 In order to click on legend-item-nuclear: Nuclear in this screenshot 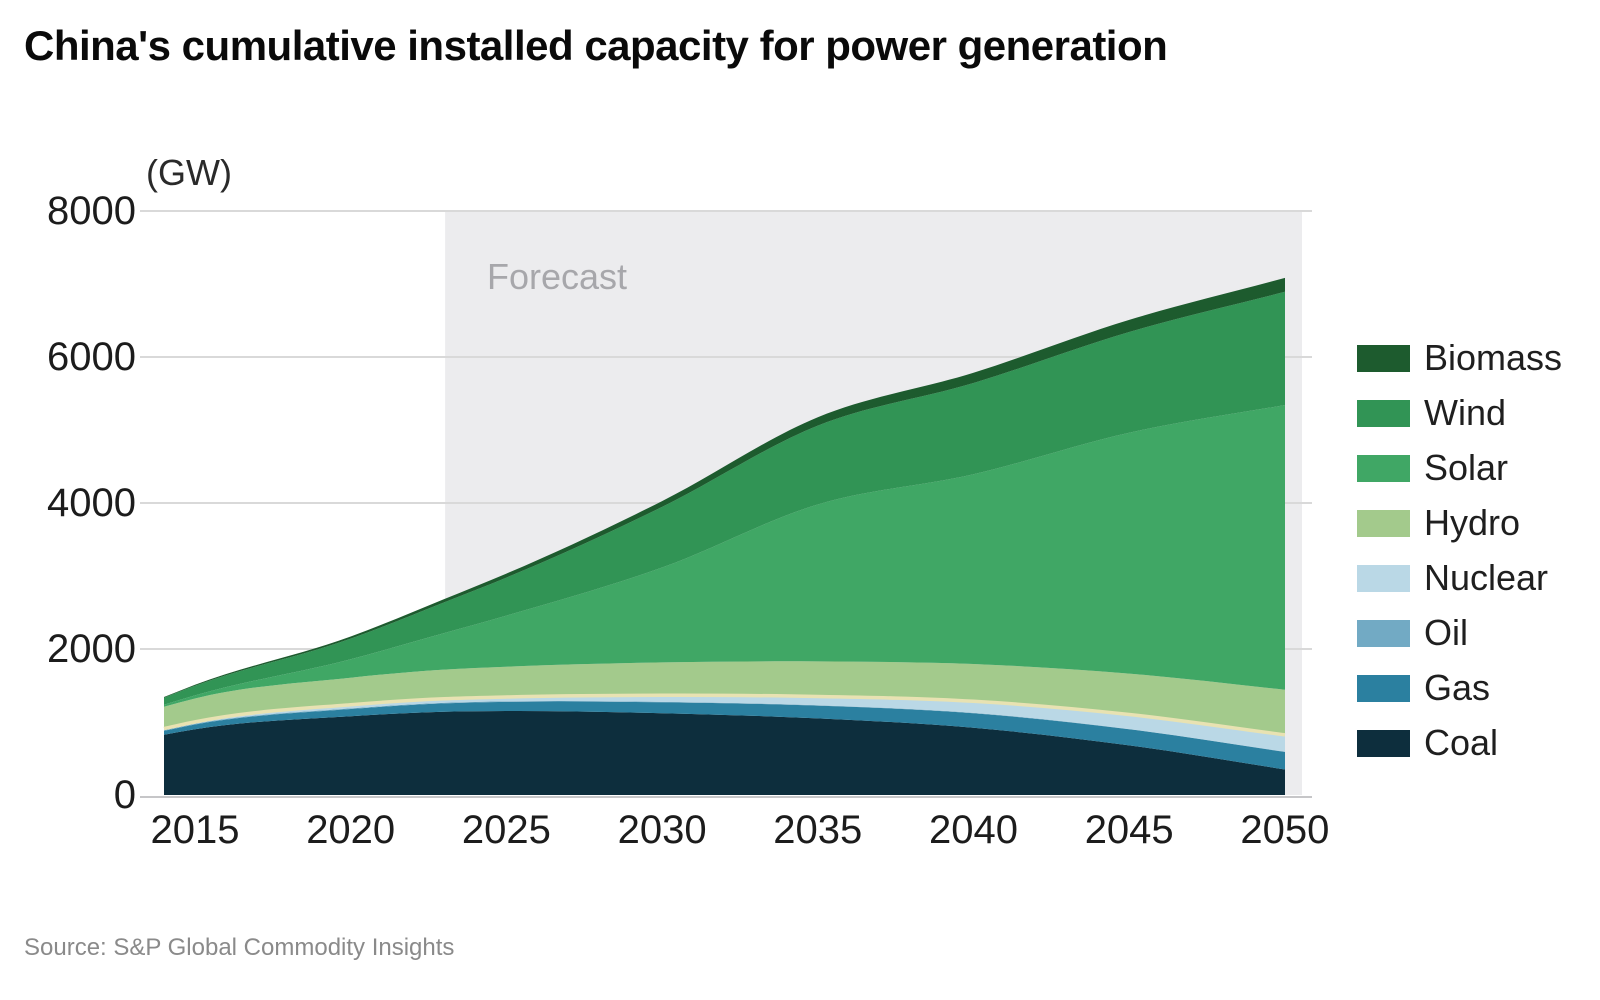, I will do `click(1459, 577)`.